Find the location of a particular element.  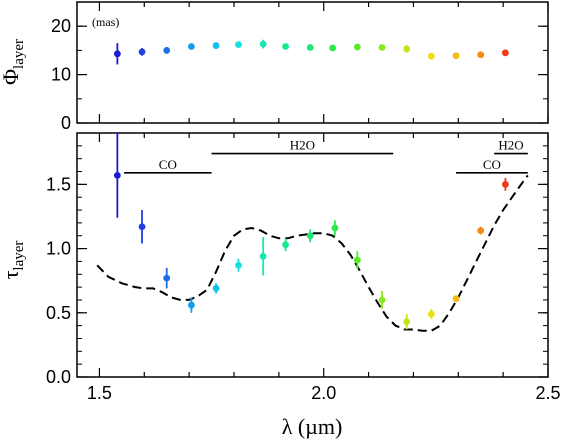

top-annotation: (mas) is located at coordinates (105, 22).